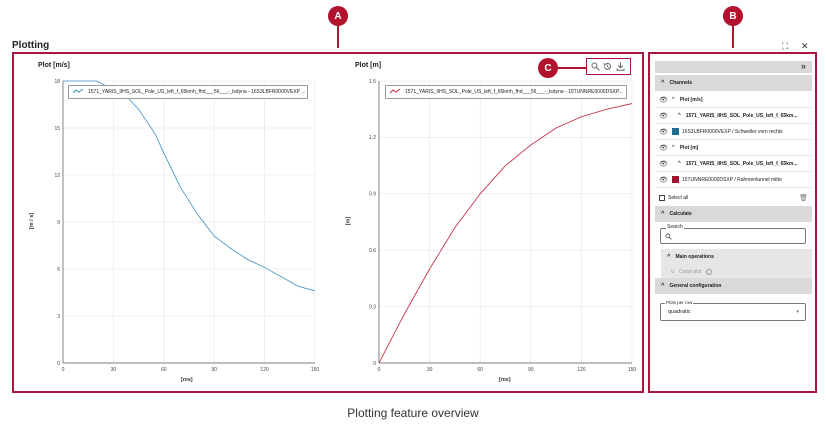  What do you see at coordinates (733, 37) in the screenshot?
I see `callout-b-line` at bounding box center [733, 37].